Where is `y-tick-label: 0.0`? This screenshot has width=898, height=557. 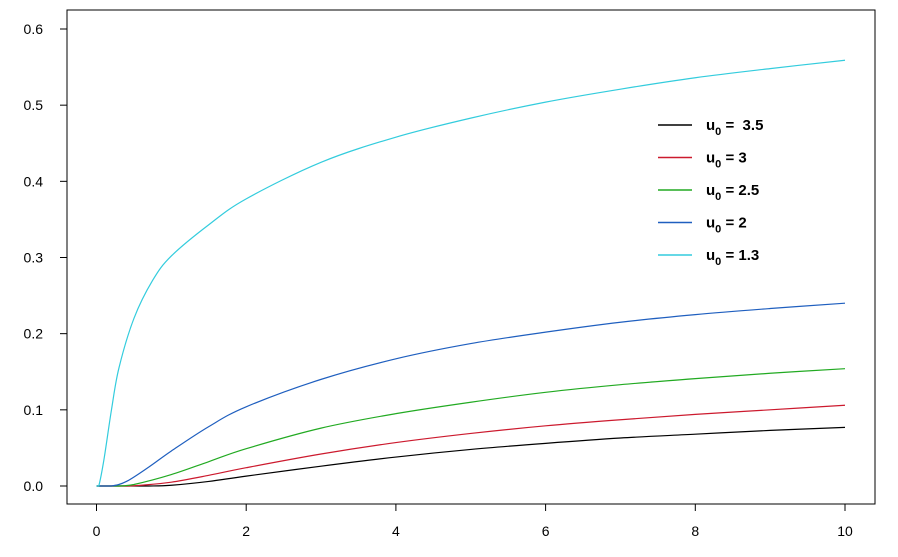 y-tick-label: 0.0 is located at coordinates (34, 486).